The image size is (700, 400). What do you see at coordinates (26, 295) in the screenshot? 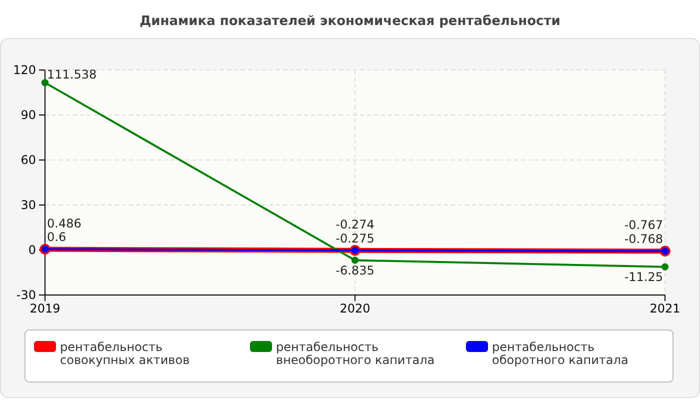
I see `y-tick-label: -30` at bounding box center [26, 295].